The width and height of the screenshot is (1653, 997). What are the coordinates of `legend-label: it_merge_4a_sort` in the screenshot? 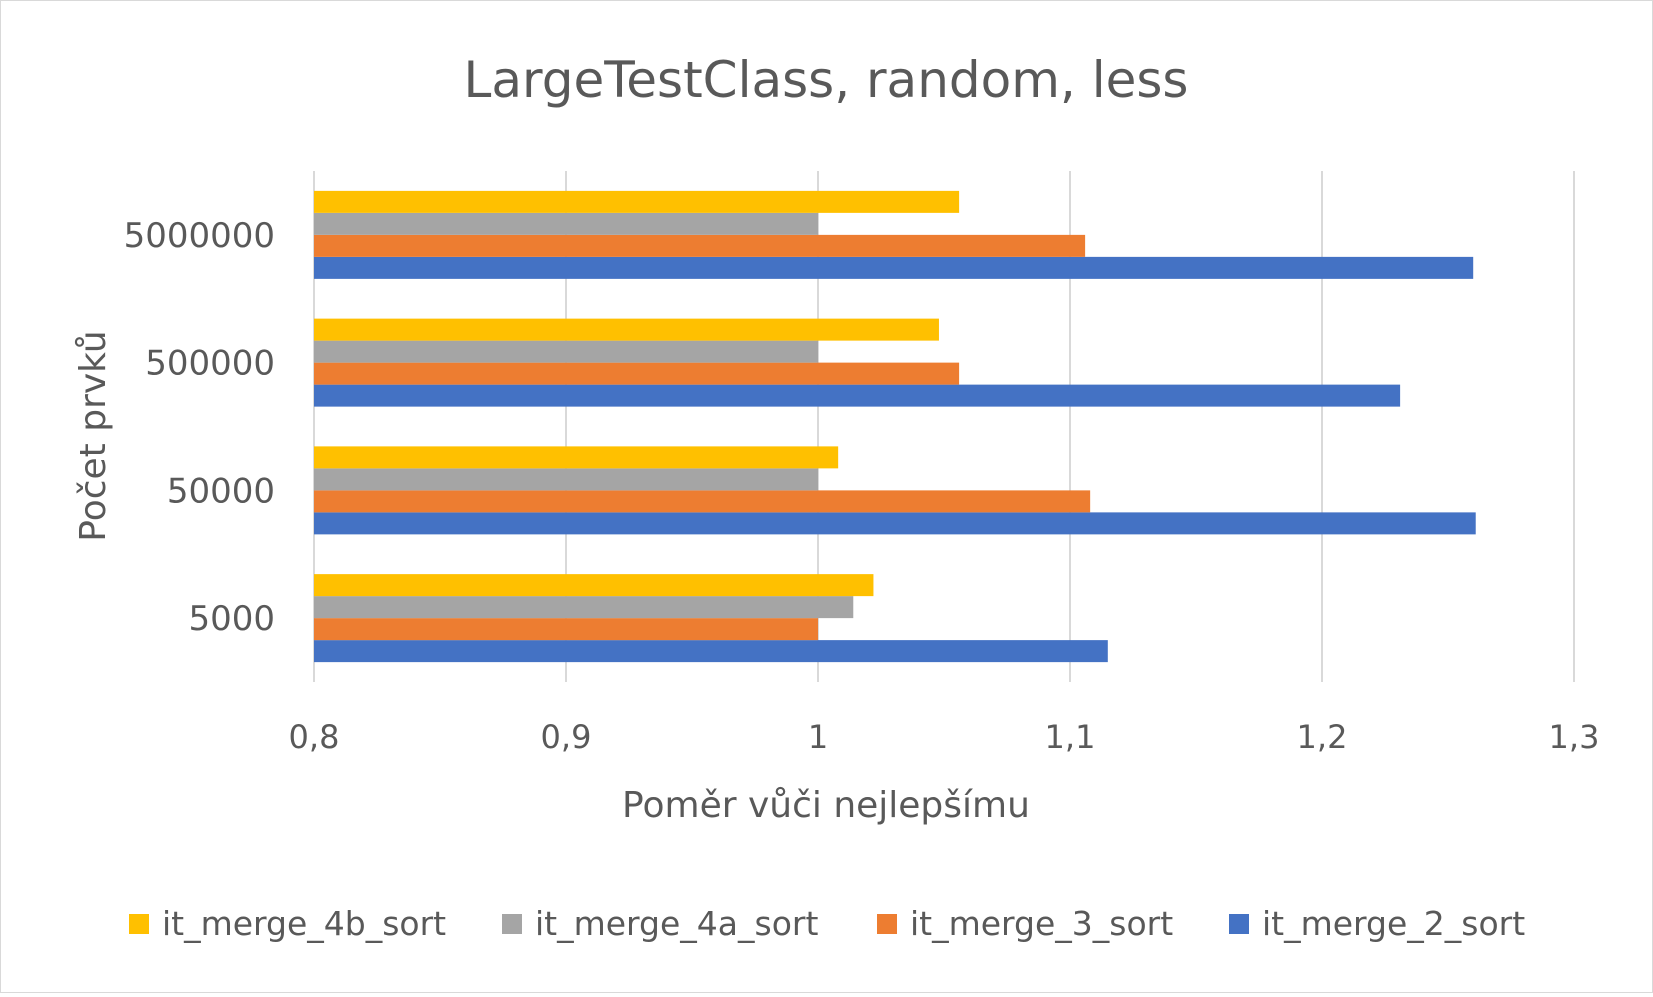 It's located at (676, 923).